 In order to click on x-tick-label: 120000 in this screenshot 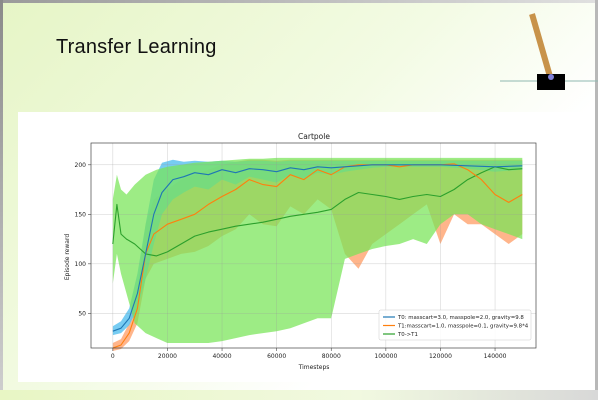, I will do `click(440, 356)`.